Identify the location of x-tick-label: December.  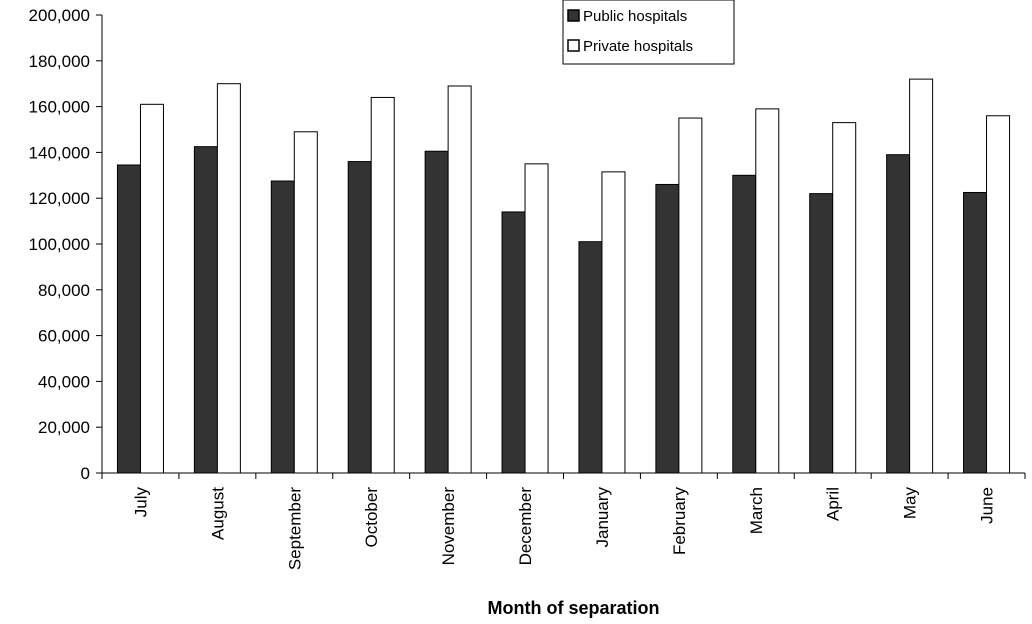
(525, 526).